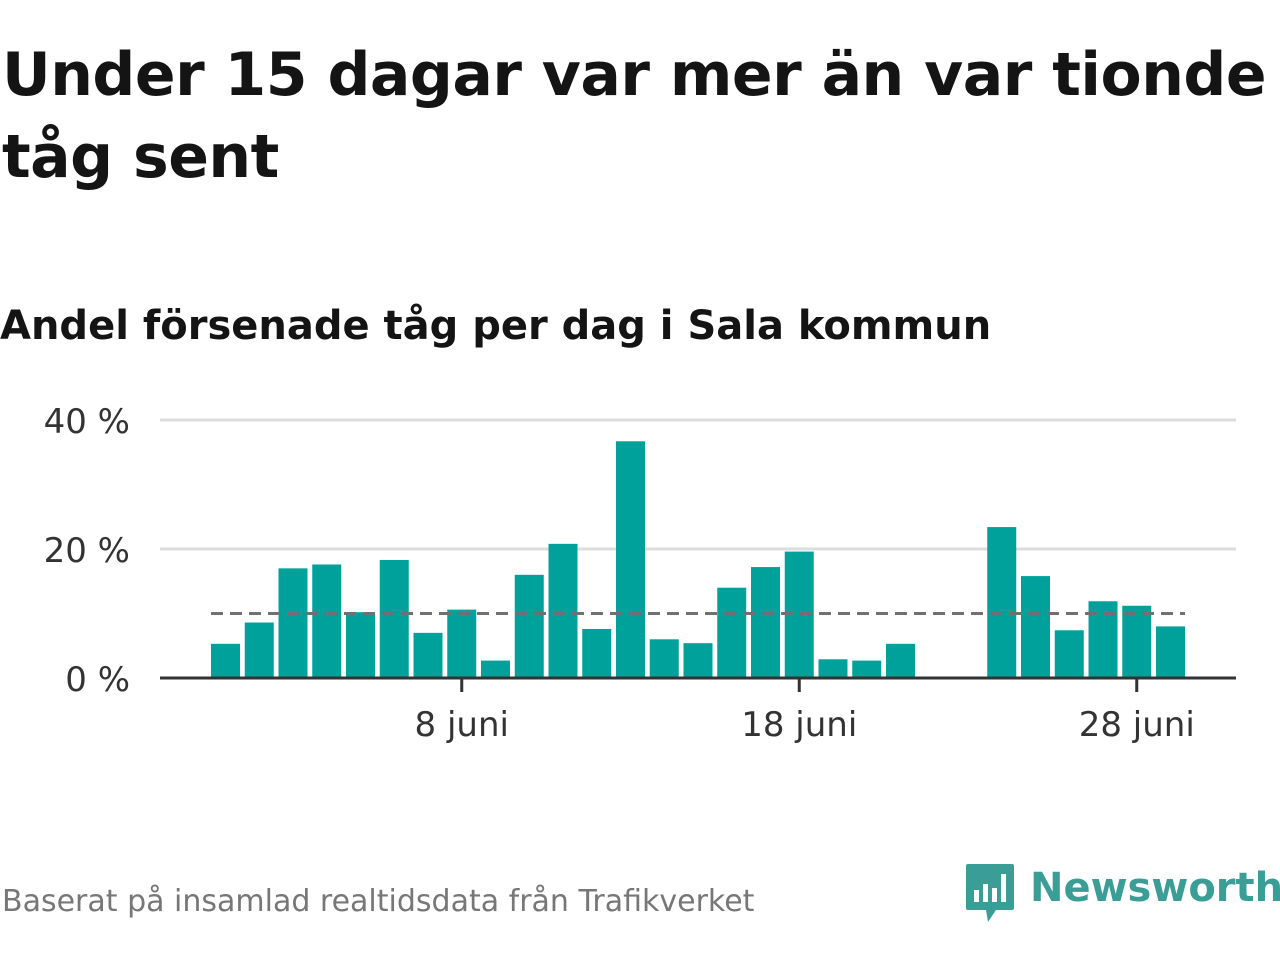 The height and width of the screenshot is (960, 1280). I want to click on y-tick-label: 0 %, so click(97, 680).